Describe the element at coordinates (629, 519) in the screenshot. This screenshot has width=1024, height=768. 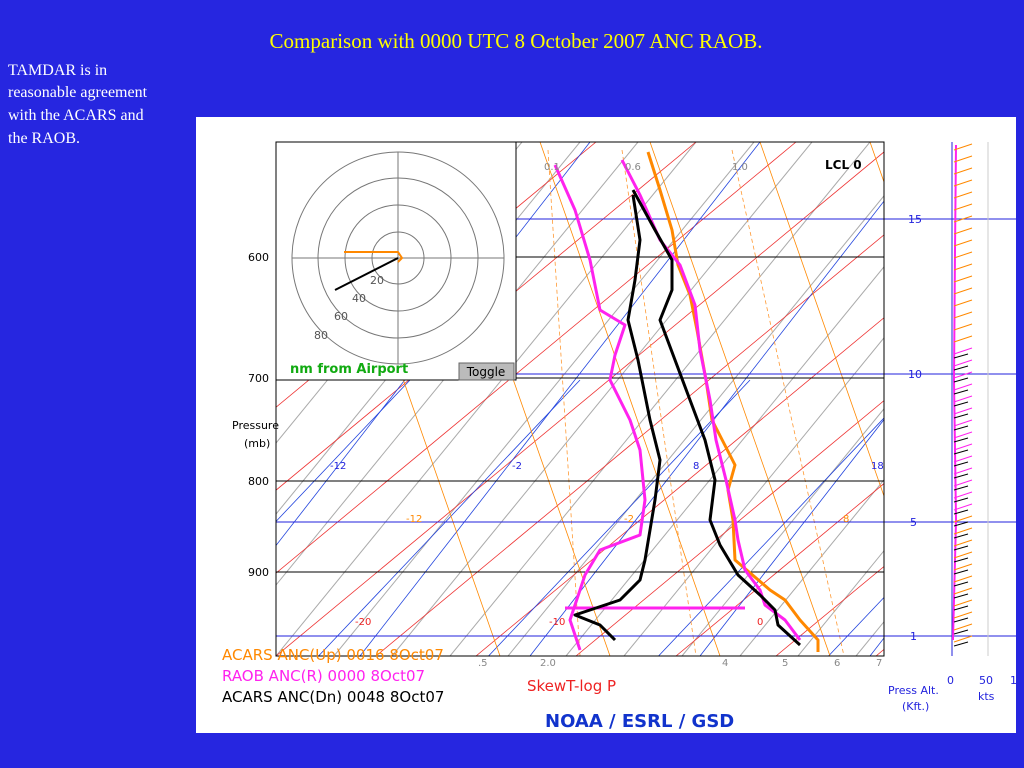
I see `temp-label: -2` at that location.